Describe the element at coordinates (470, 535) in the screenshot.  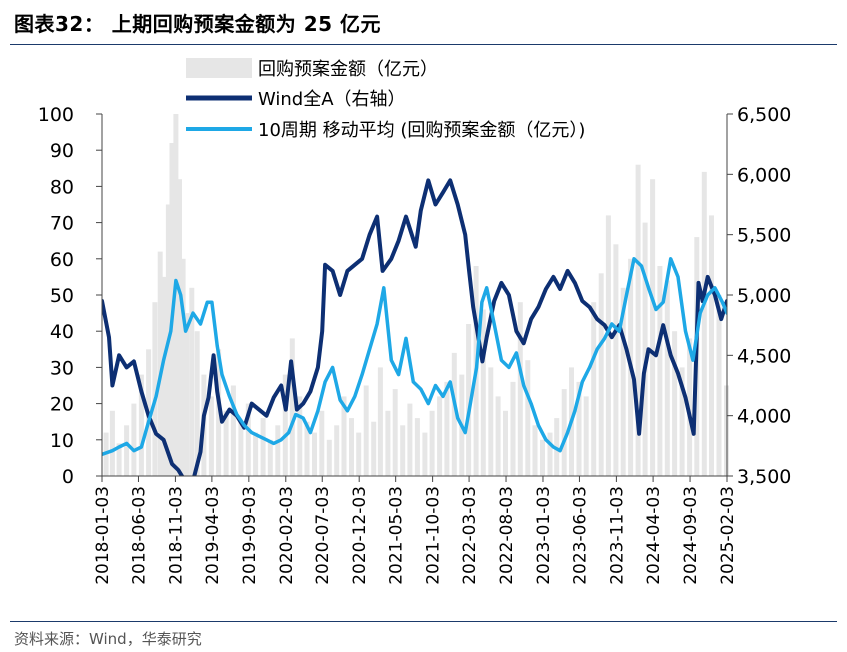
I see `x-tick-label: 2022-03-03` at that location.